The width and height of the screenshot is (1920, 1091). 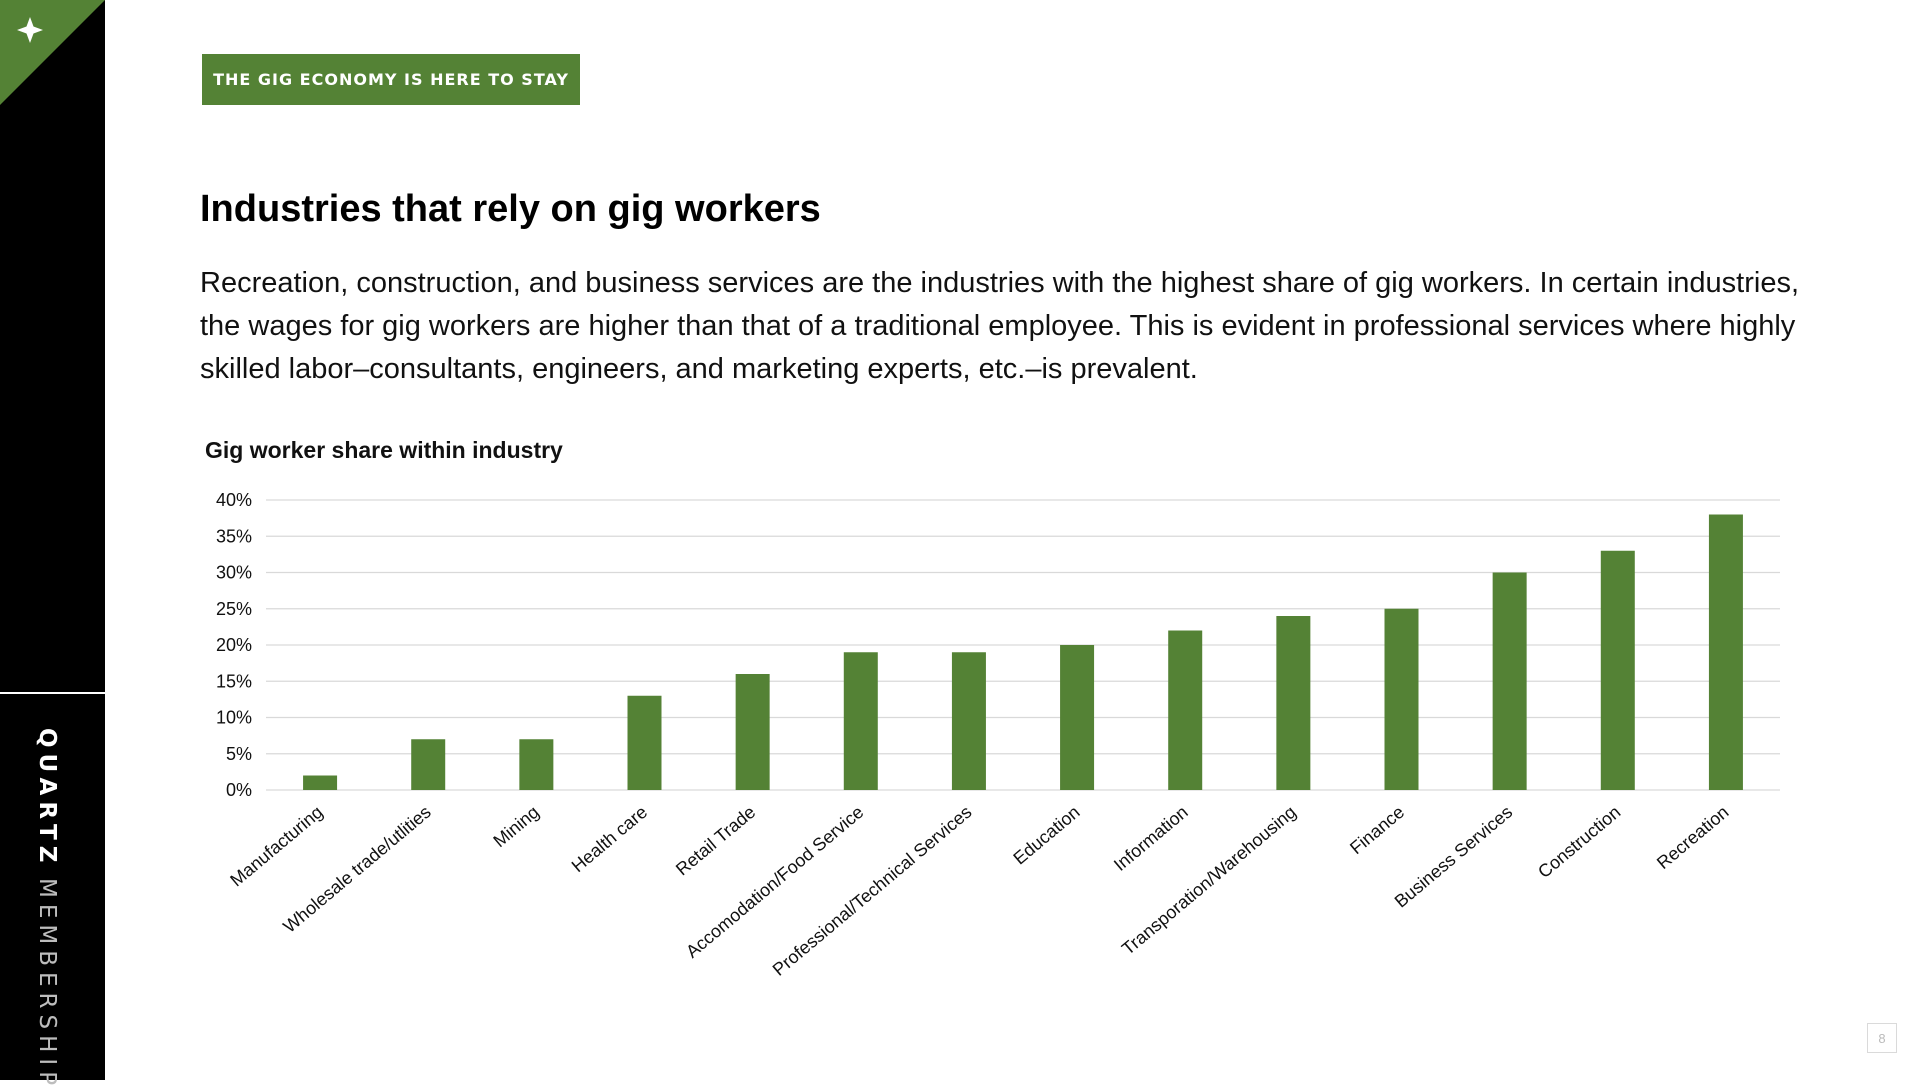 I want to click on chart-title: Gig worker share within industry, so click(x=384, y=450).